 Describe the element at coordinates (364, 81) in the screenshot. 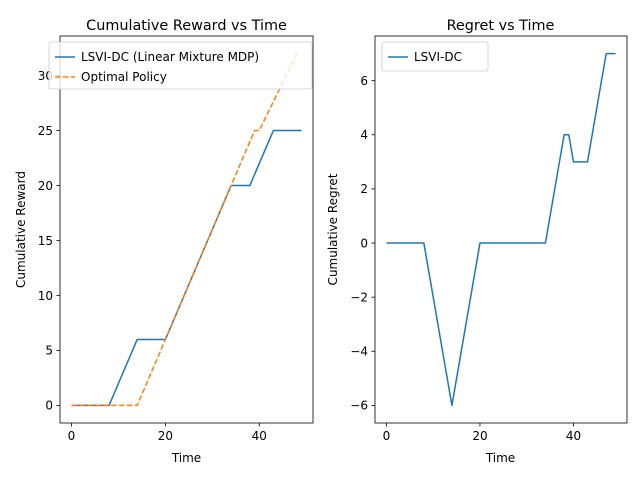

I see `y-tick-label: 6` at that location.